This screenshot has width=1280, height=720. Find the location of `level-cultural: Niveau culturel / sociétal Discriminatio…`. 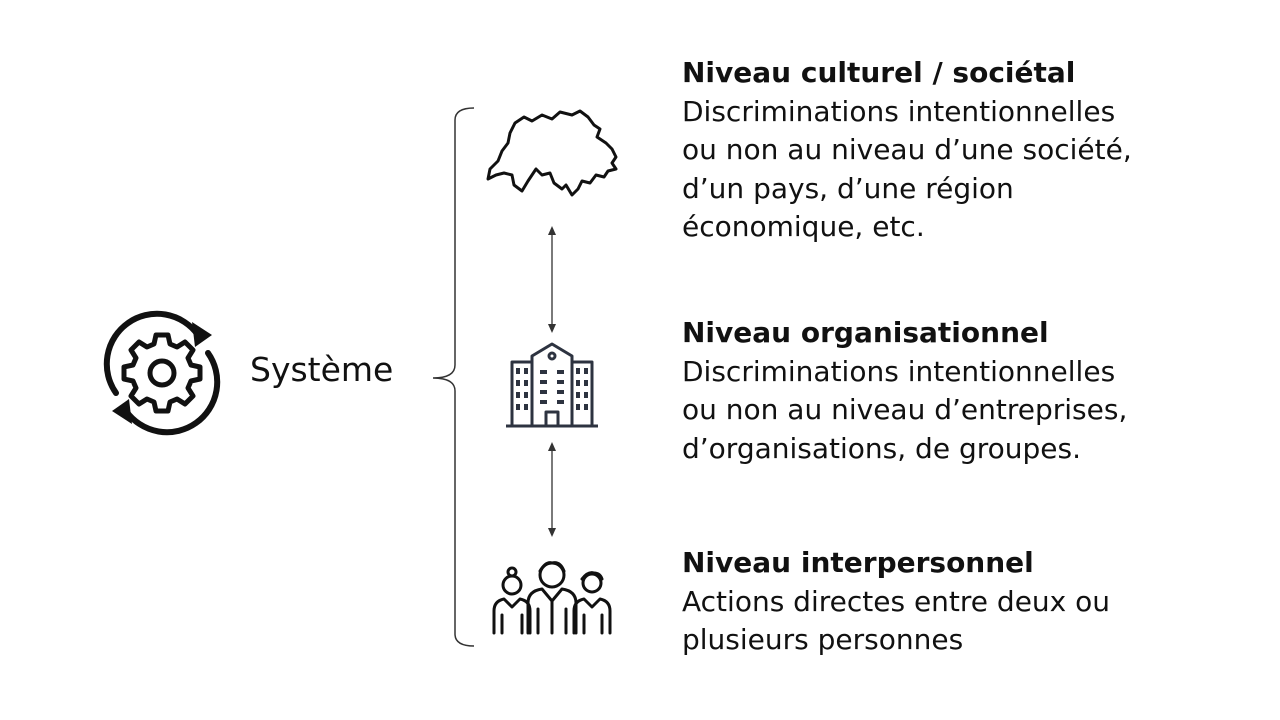

level-cultural: Niveau culturel / sociétal Discriminatio… is located at coordinates (972, 150).